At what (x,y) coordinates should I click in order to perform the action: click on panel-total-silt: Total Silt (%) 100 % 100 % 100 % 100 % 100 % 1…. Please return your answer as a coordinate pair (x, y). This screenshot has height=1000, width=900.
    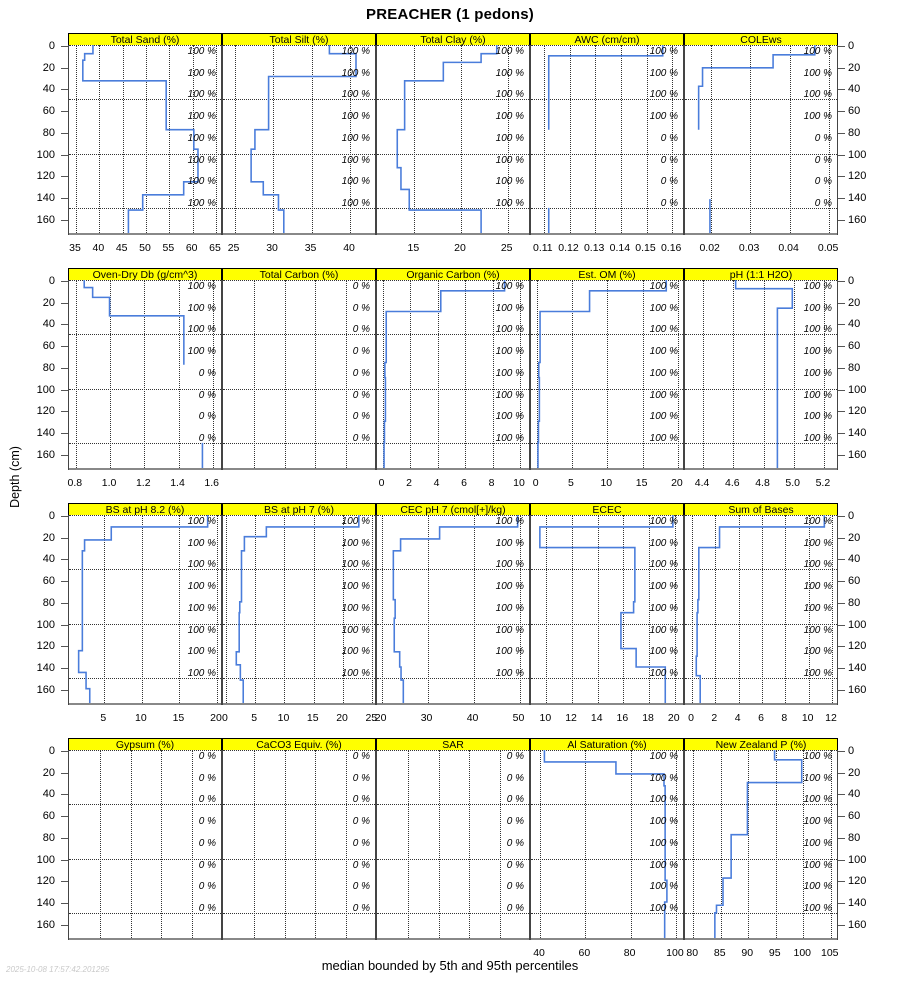
    Looking at the image, I should click on (299, 134).